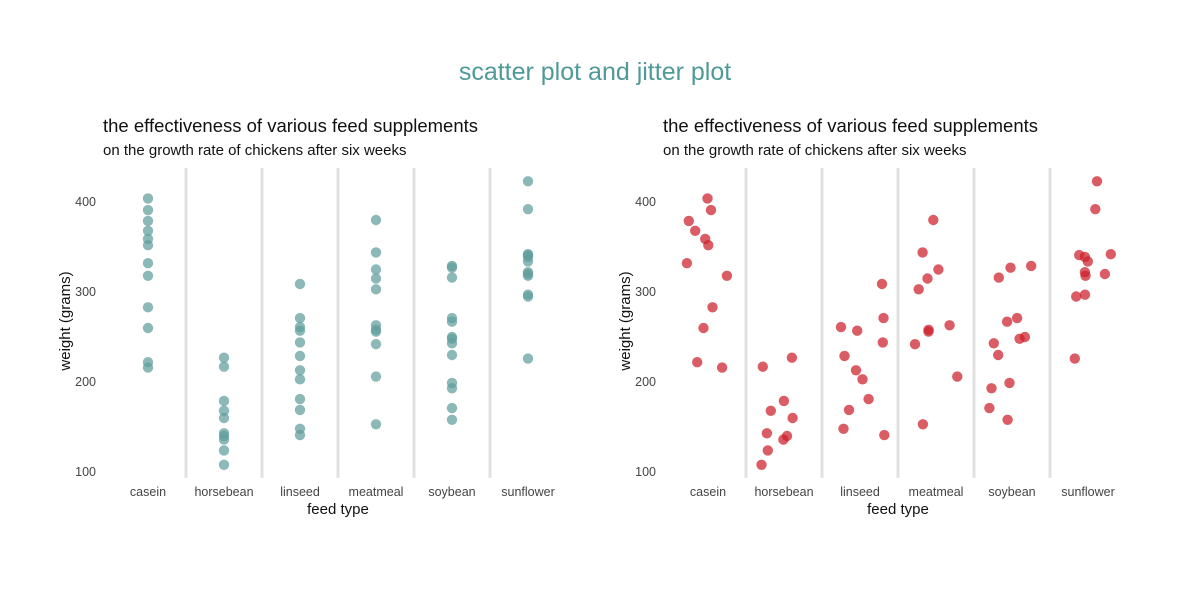 This screenshot has height=600, width=1200. I want to click on y-axis-title: weight (grams), so click(625, 321).